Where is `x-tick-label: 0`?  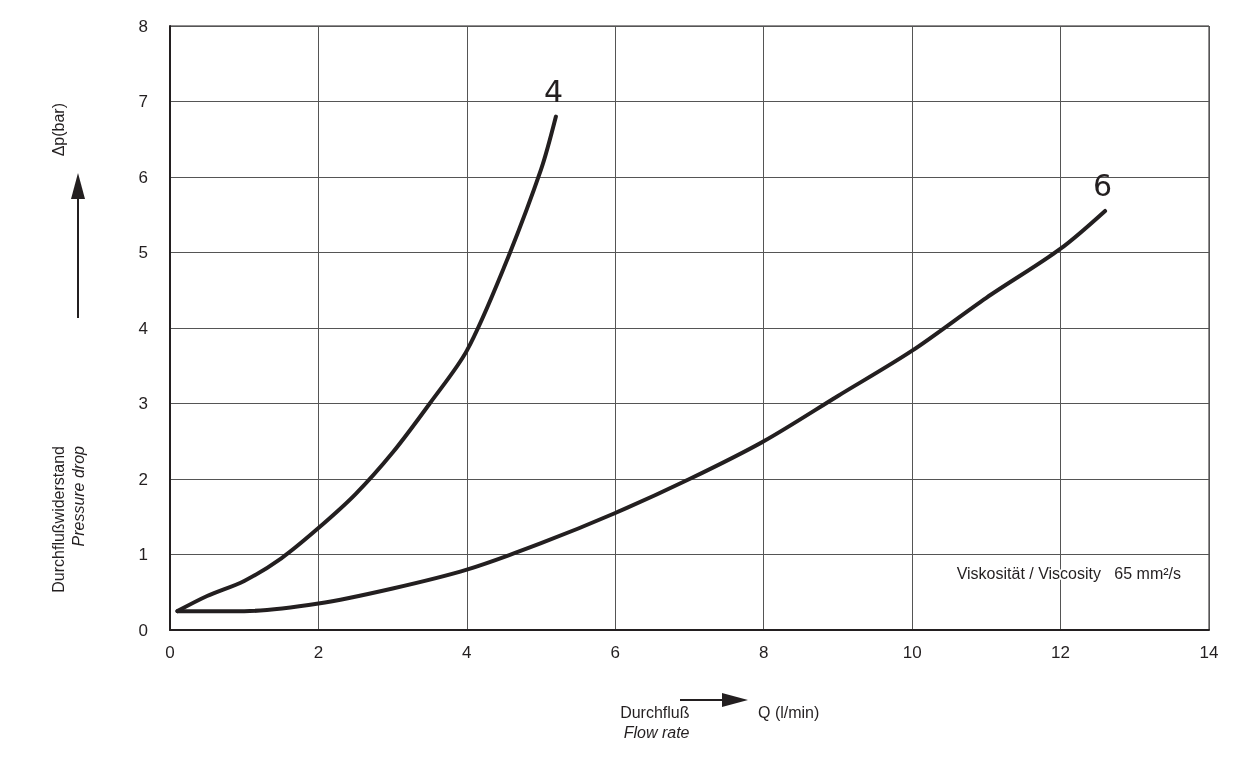
x-tick-label: 0 is located at coordinates (170, 652).